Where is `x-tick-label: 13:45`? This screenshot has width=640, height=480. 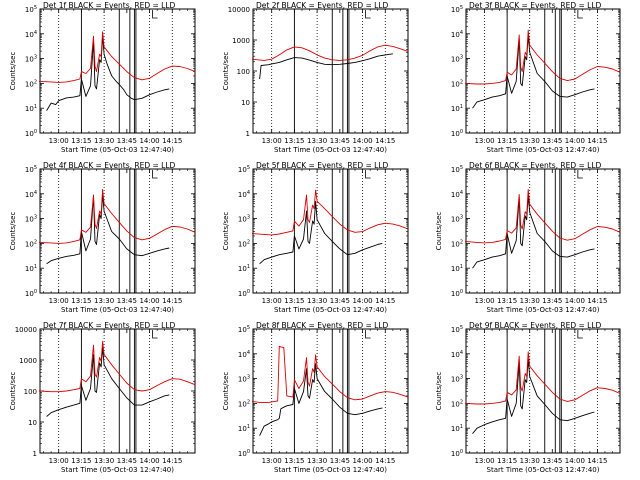
x-tick-label: 13:45 is located at coordinates (340, 461).